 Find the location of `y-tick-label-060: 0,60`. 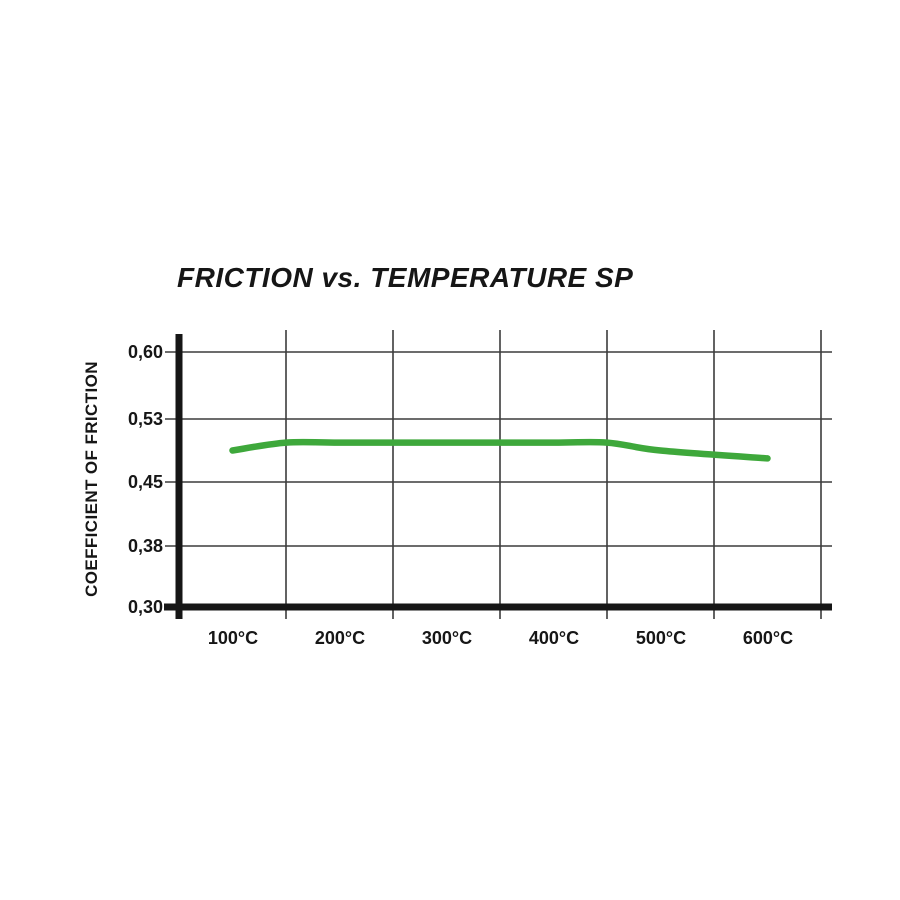

y-tick-label-060: 0,60 is located at coordinates (145, 352).